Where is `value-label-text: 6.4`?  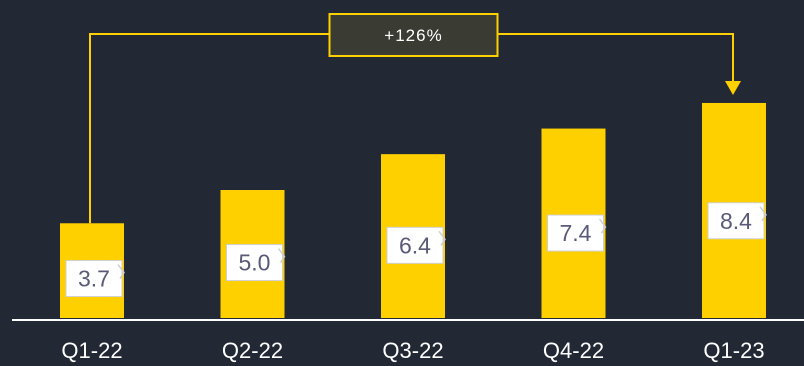 value-label-text: 6.4 is located at coordinates (415, 245).